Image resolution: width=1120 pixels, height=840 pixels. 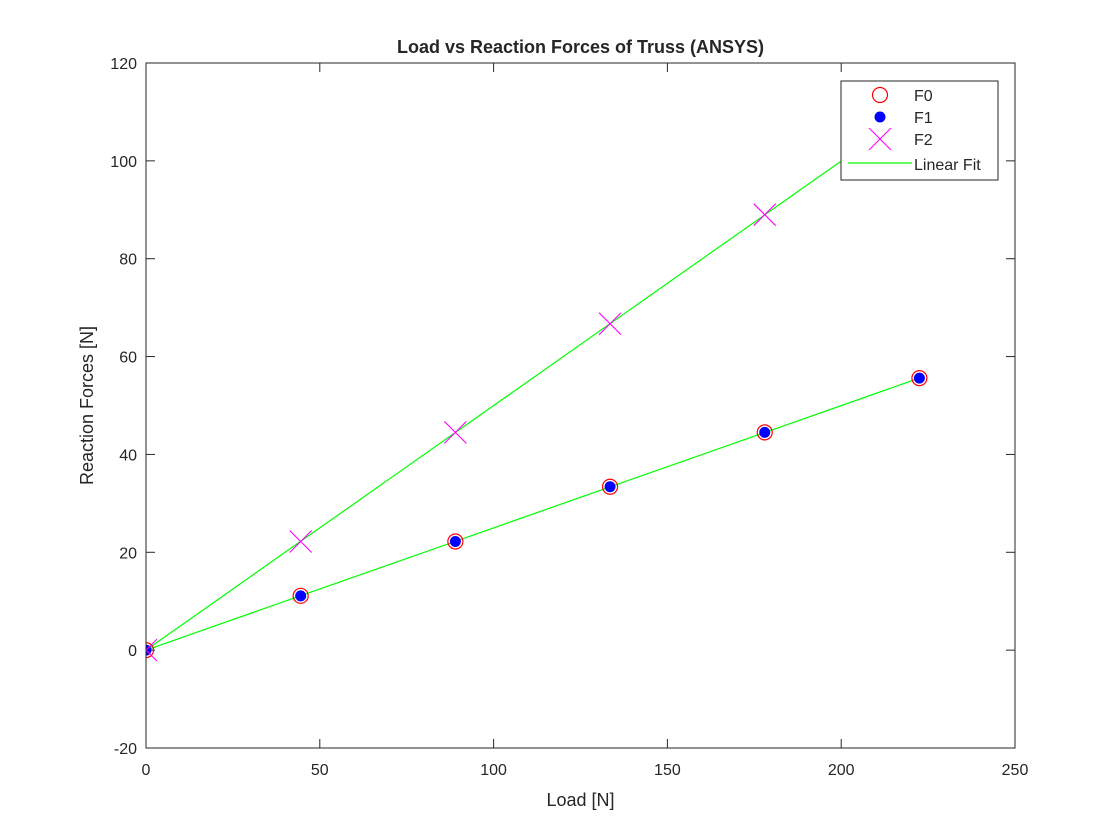 What do you see at coordinates (880, 95) in the screenshot?
I see `legend-symbol-f0` at bounding box center [880, 95].